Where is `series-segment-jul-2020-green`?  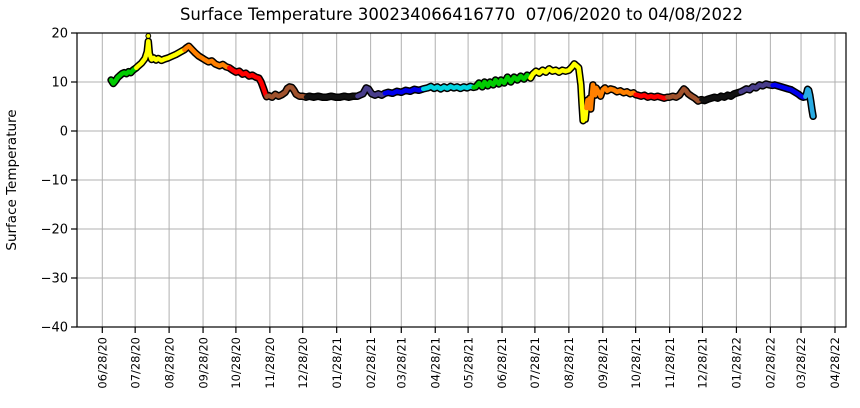
series-segment-jul-2020-green is located at coordinates (123, 75).